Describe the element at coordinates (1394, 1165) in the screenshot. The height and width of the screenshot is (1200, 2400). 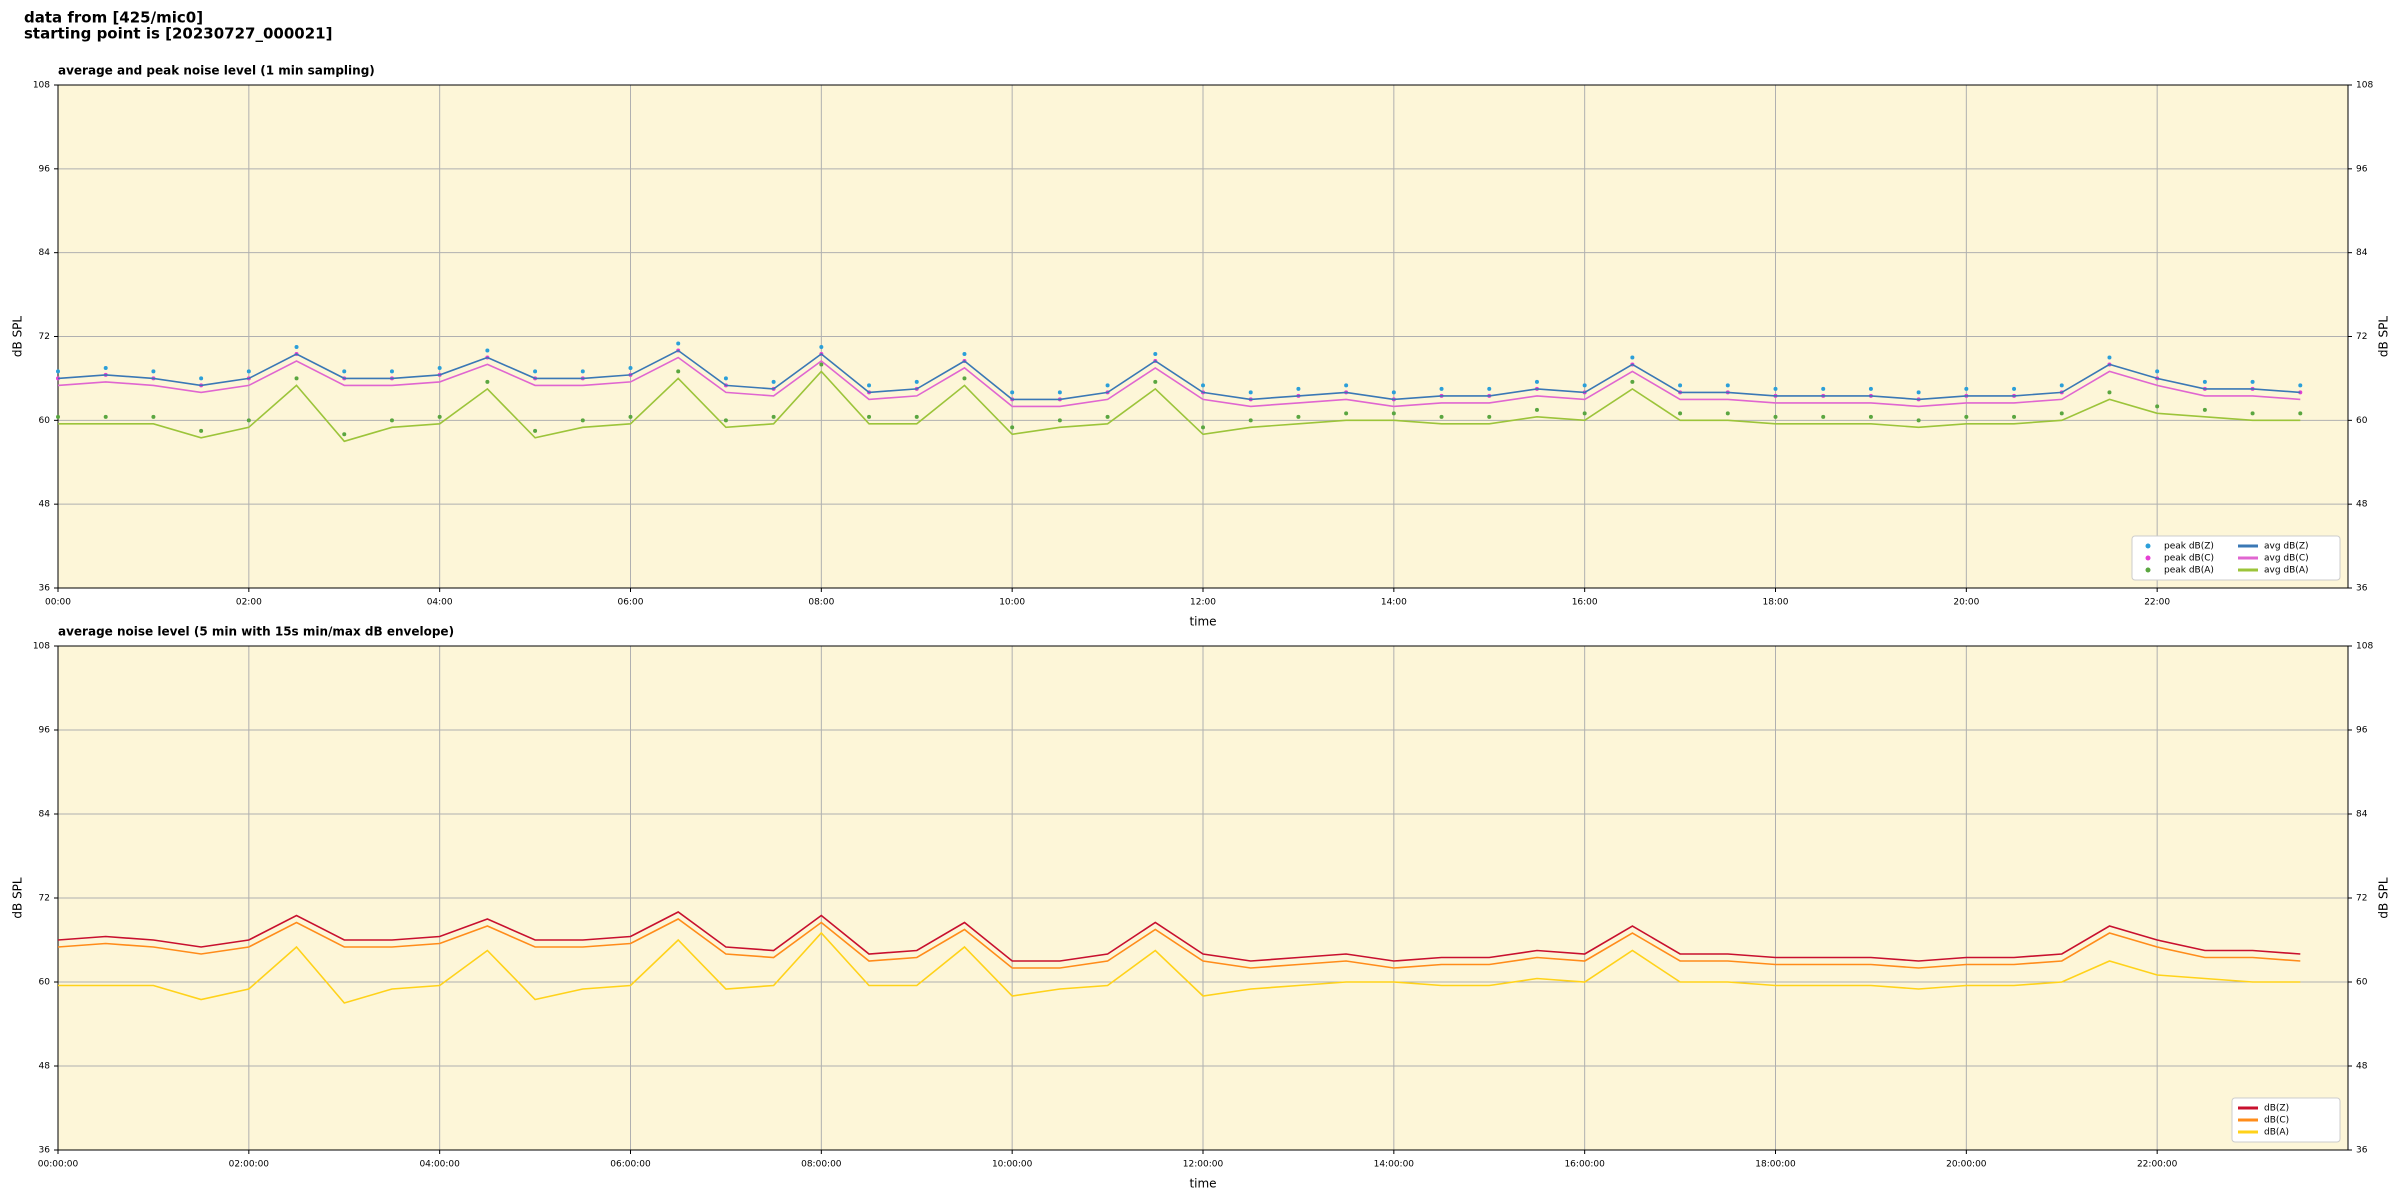
I see `x-tick-label: 14:00:00` at that location.